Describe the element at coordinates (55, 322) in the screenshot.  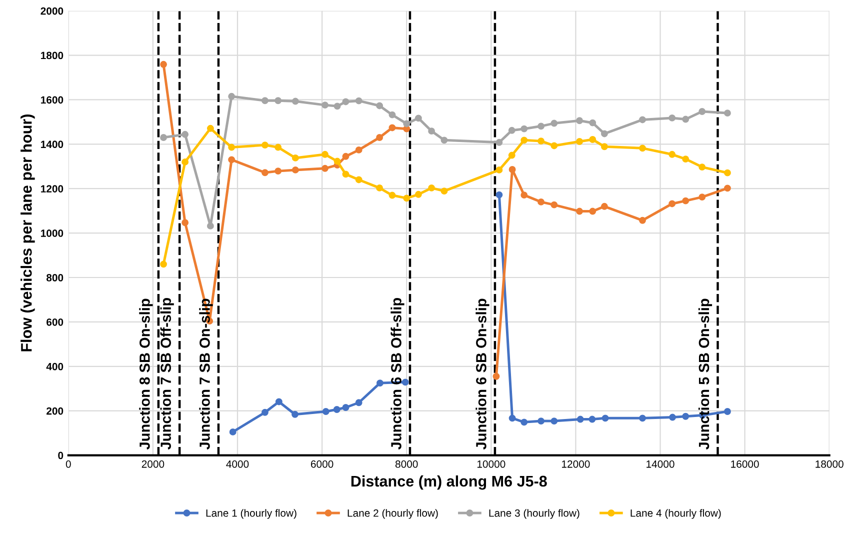
I see `y-tick-label: 600` at that location.